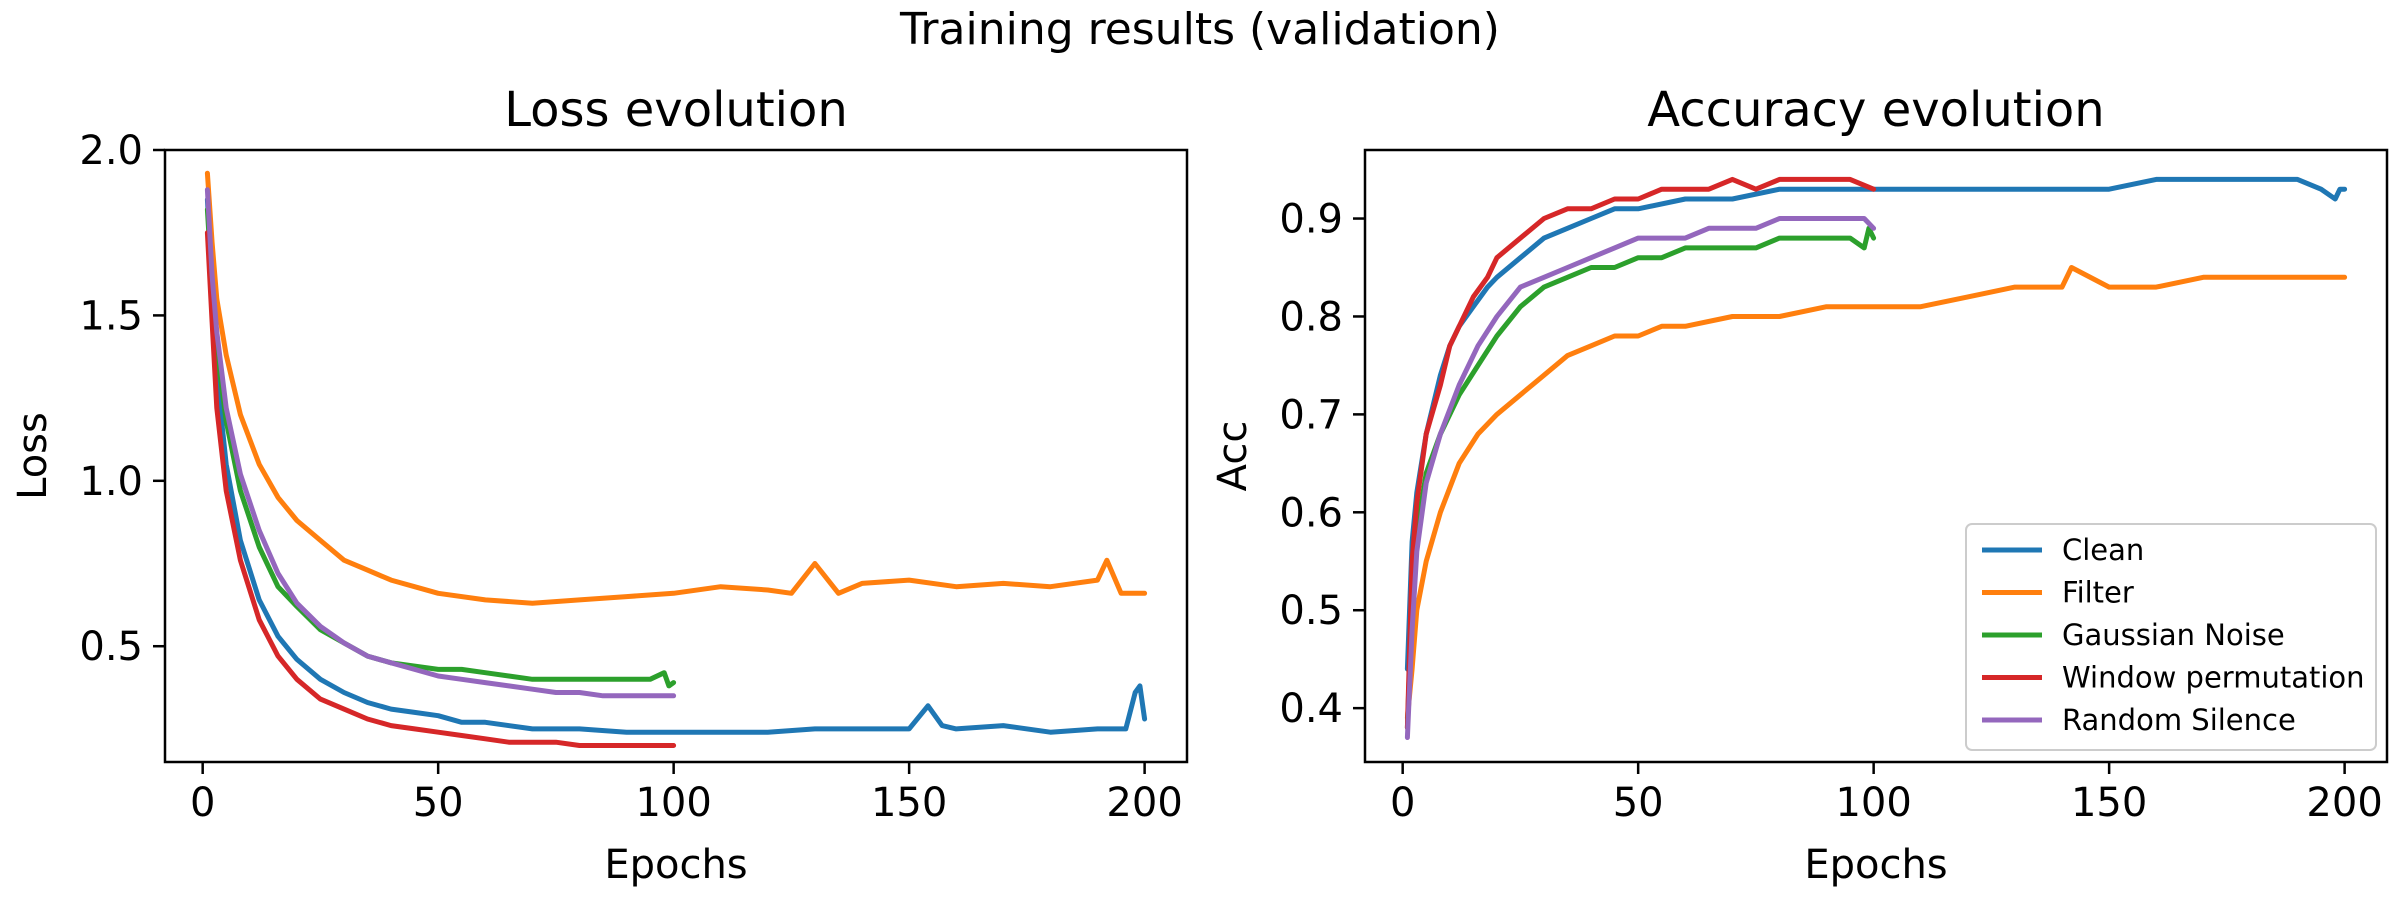 Image resolution: width=2400 pixels, height=900 pixels. Describe the element at coordinates (1311, 415) in the screenshot. I see `accuracy-y-tick-label: 0.7` at that location.